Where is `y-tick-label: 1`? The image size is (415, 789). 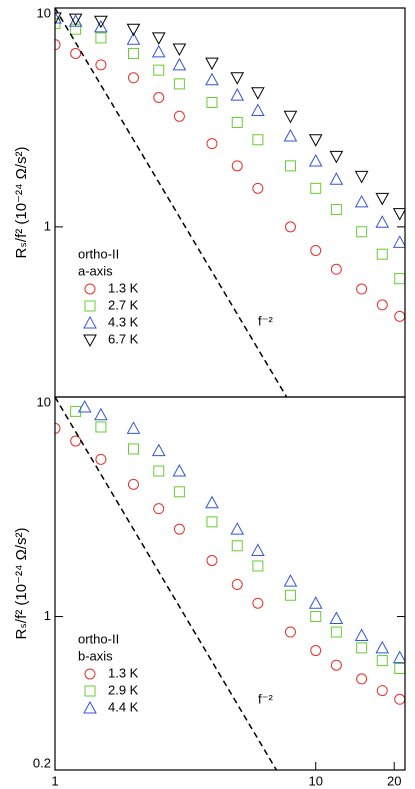 y-tick-label: 1 is located at coordinates (47, 615).